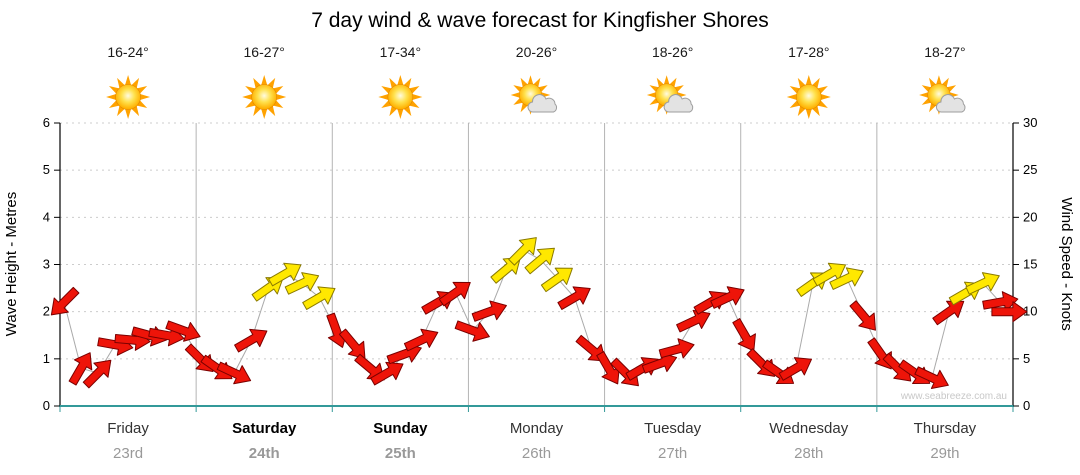  I want to click on left-tick-label: 3, so click(46, 264).